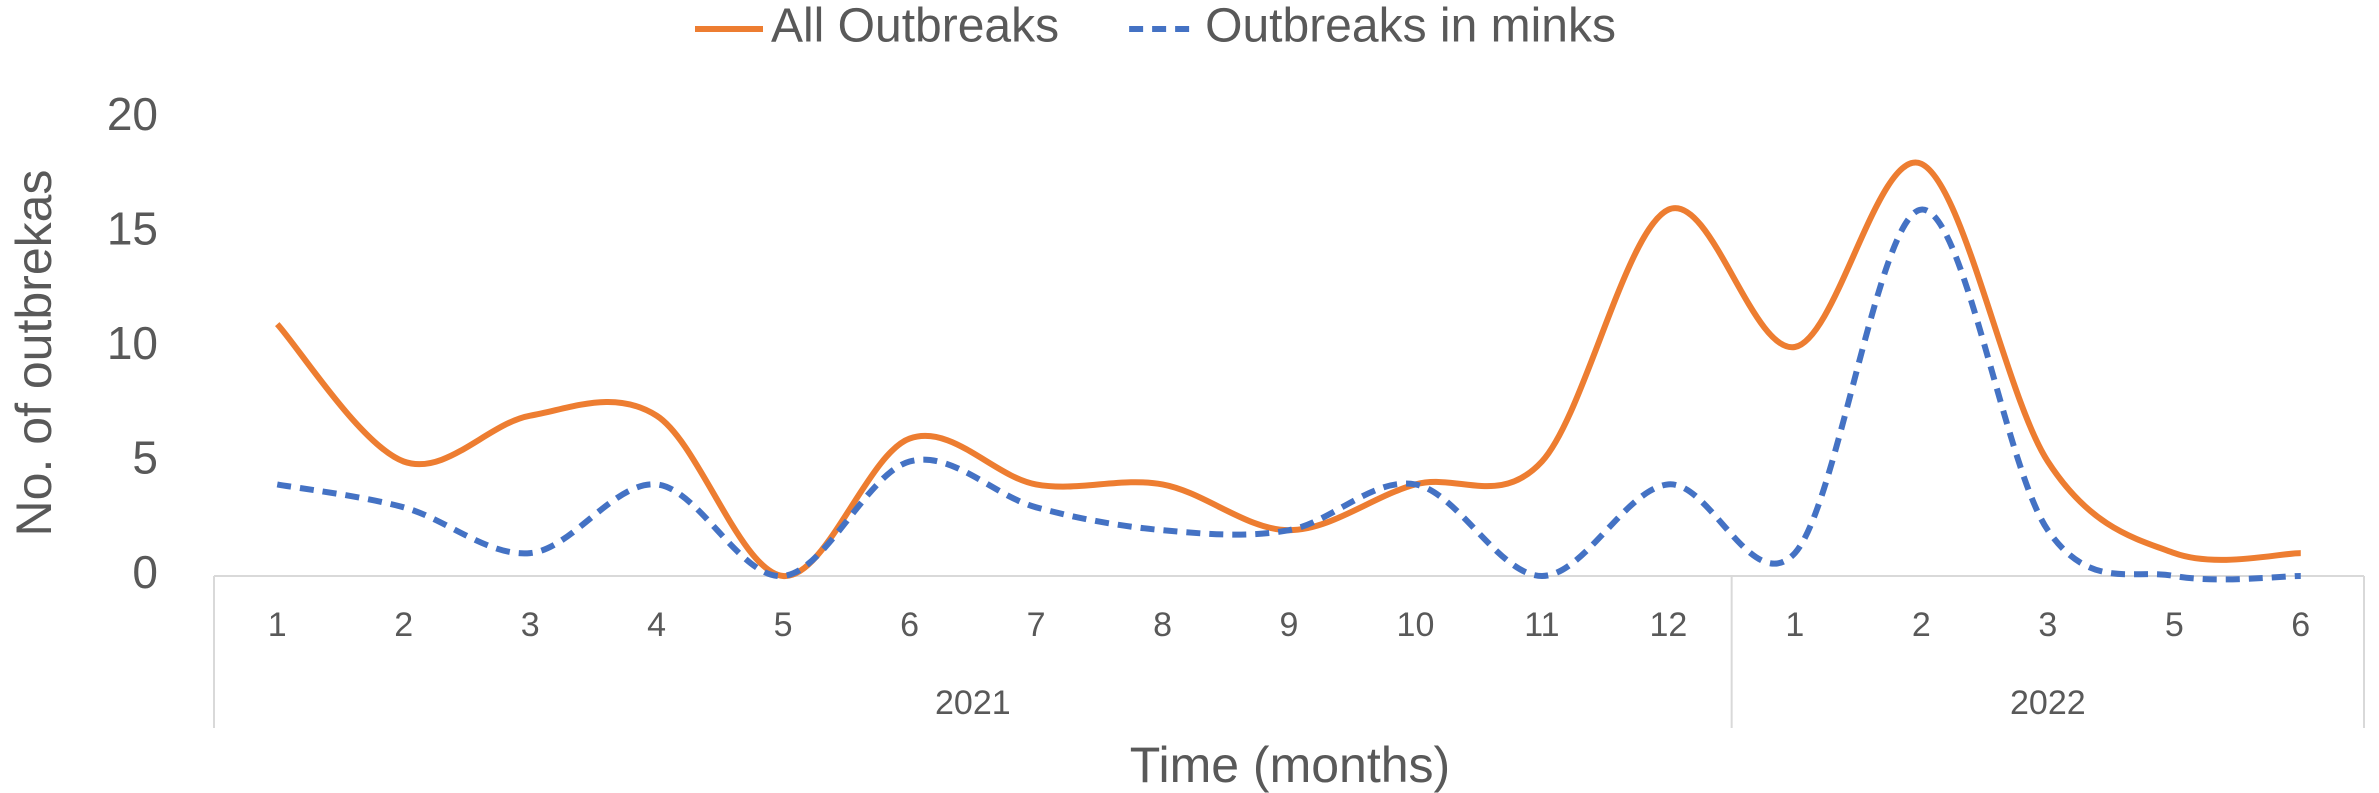 This screenshot has height=793, width=2379. I want to click on x-tick-label: 7, so click(1036, 625).